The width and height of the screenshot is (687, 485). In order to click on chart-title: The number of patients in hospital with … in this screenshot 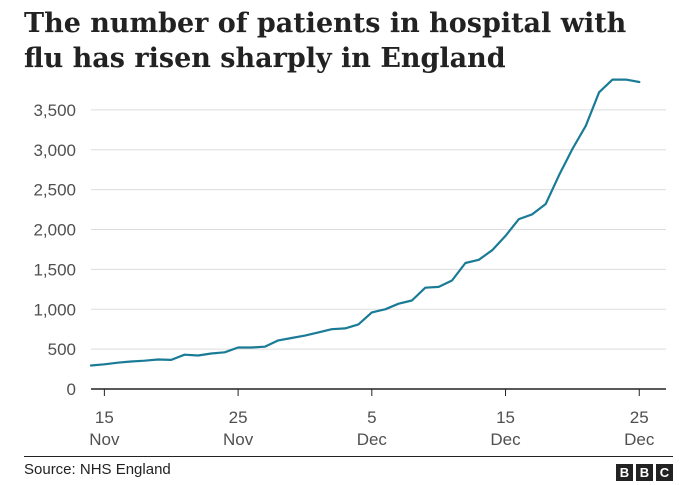, I will do `click(325, 41)`.